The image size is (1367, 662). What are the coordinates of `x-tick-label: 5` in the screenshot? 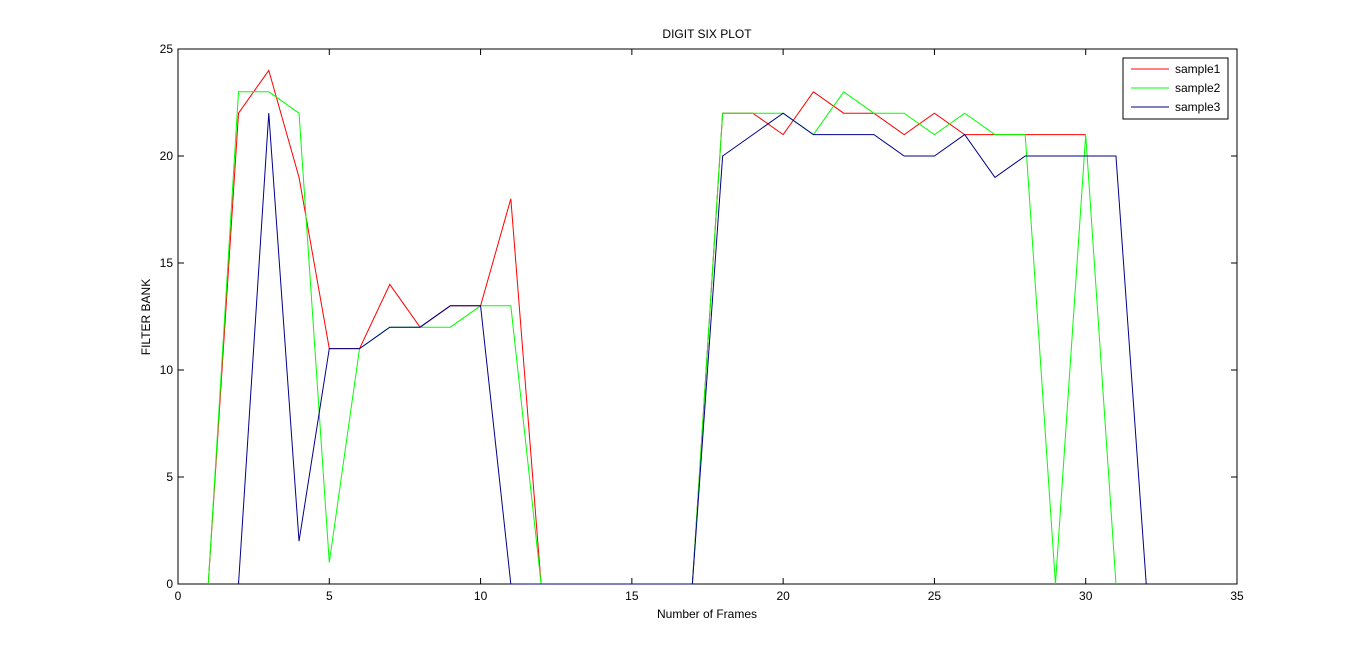 It's located at (329, 596).